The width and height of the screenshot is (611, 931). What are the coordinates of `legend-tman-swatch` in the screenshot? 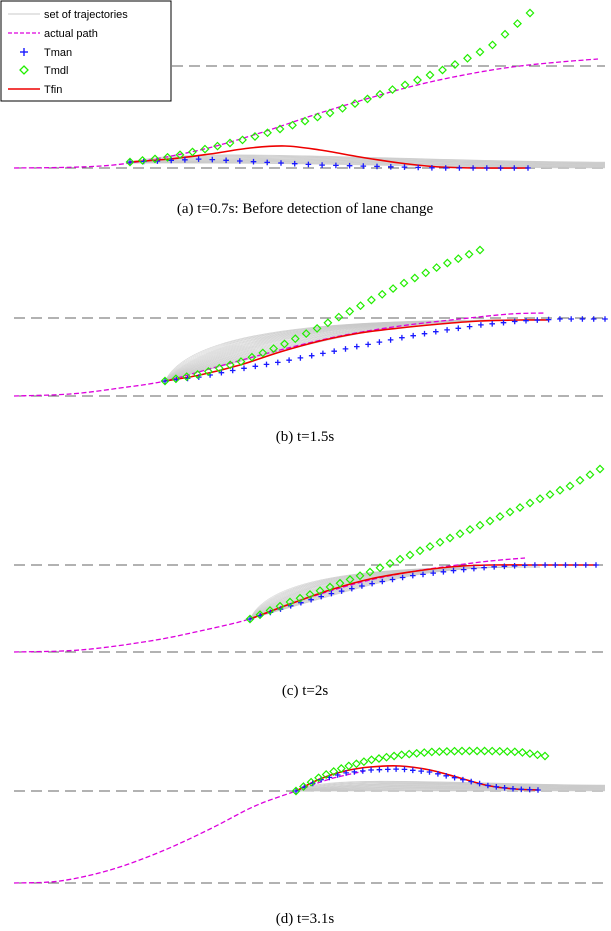 It's located at (24, 52).